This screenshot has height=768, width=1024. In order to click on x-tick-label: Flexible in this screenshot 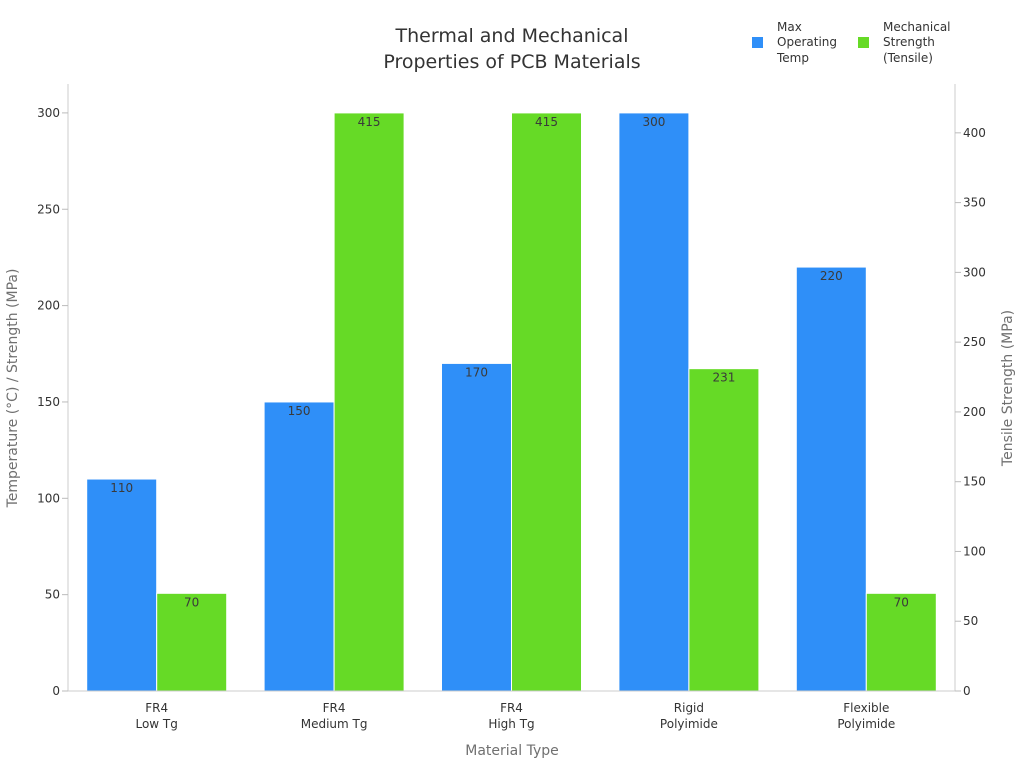, I will do `click(866, 708)`.